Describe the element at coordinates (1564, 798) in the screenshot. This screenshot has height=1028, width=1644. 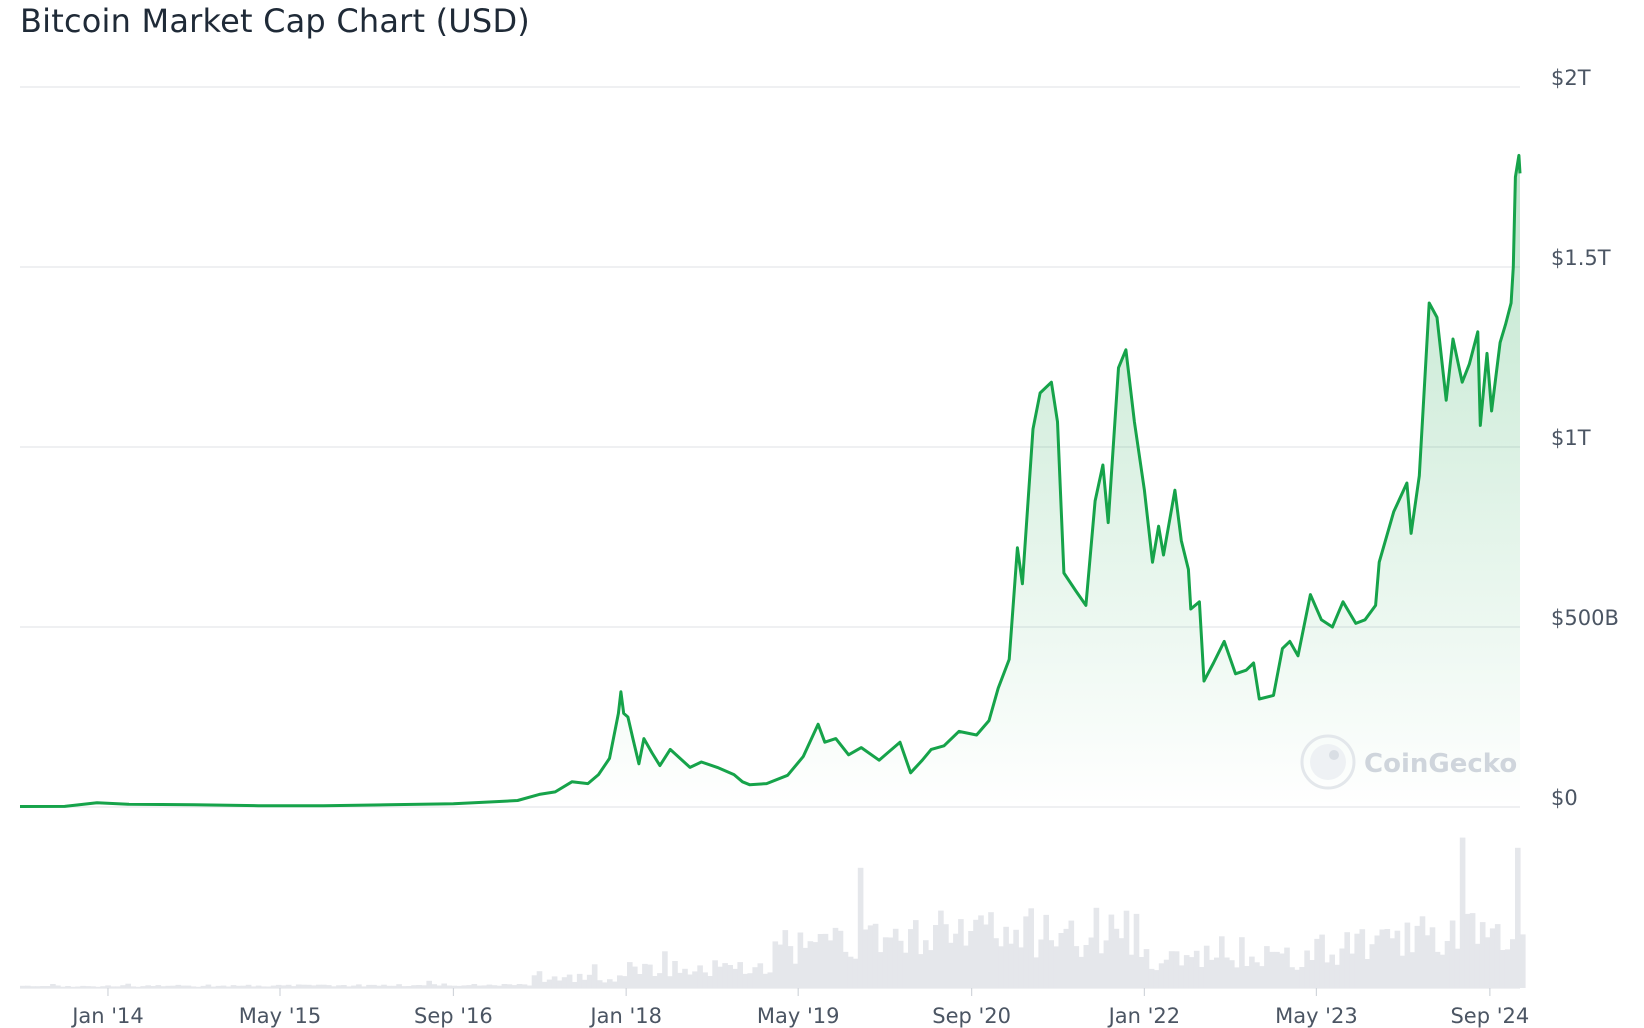
I see `y-tick-label: $0` at that location.